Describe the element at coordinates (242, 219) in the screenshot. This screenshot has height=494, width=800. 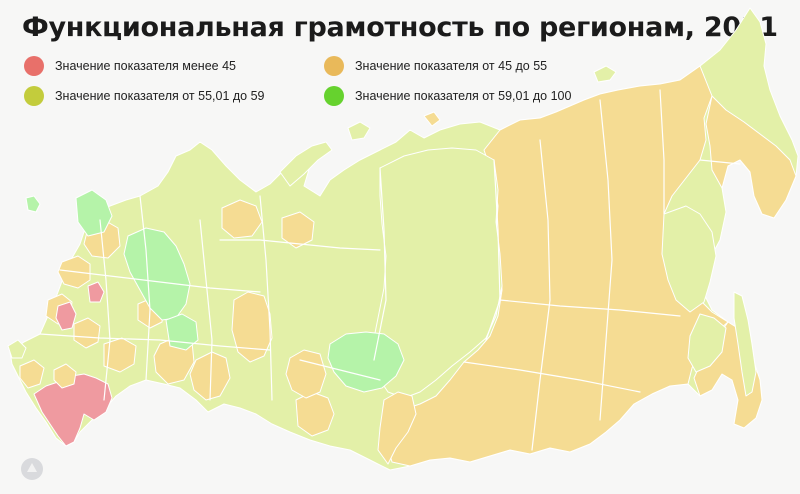
I see `map-region-tyumen-north` at that location.